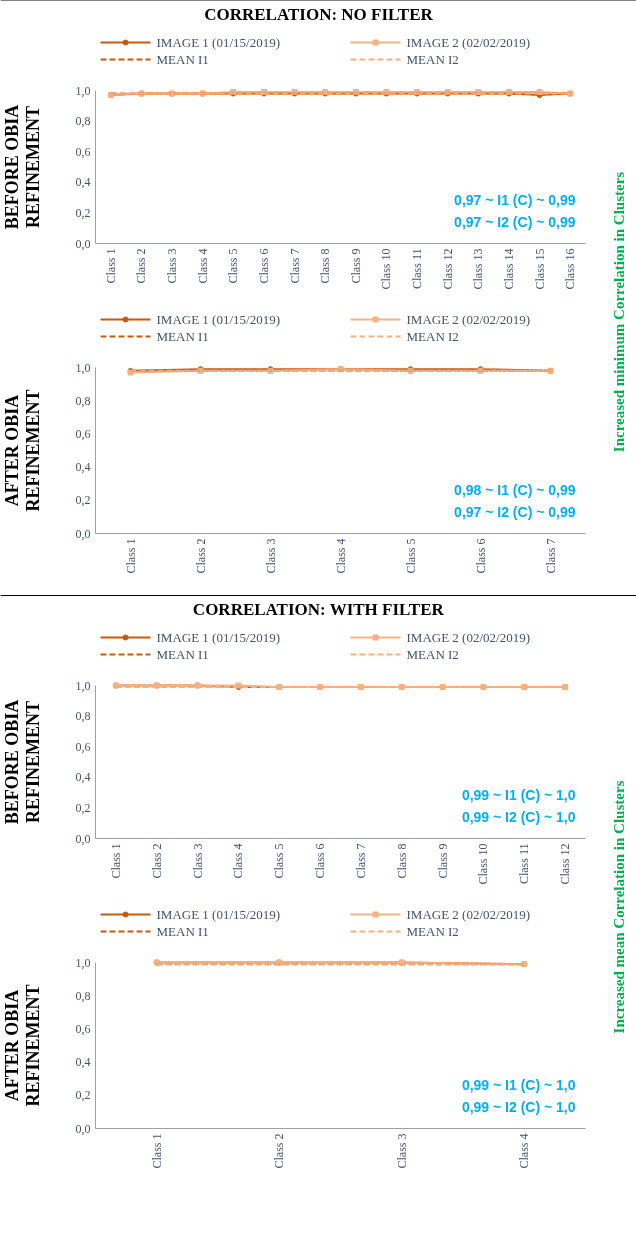 The width and height of the screenshot is (636, 1237). I want to click on x-tick-label: Class 13, so click(478, 269).